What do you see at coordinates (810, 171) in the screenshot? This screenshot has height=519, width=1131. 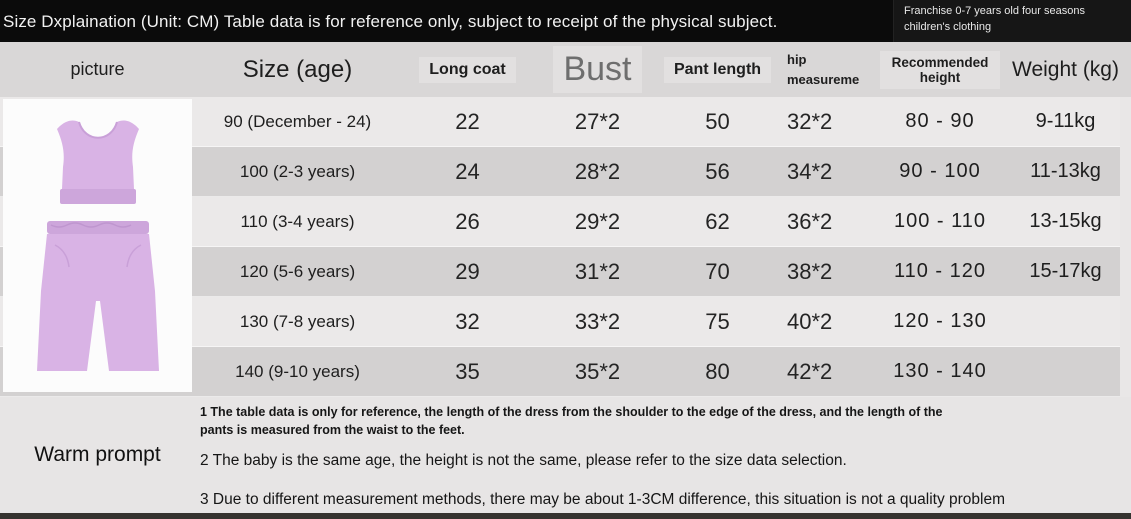 I see `cell-hip: 34*2` at bounding box center [810, 171].